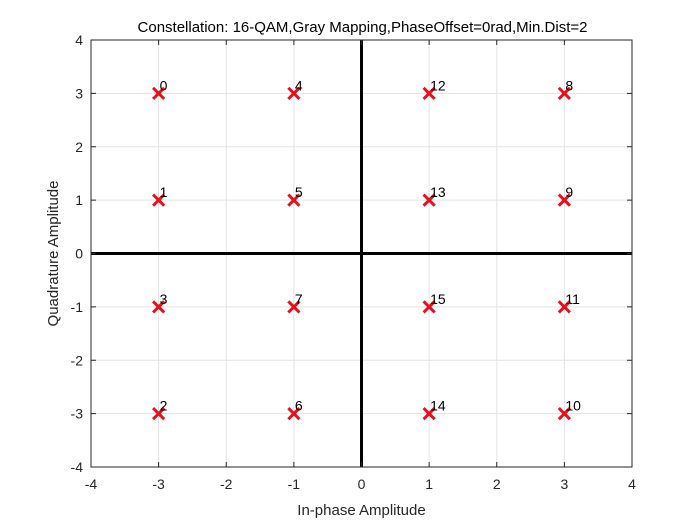  Describe the element at coordinates (91, 484) in the screenshot. I see `x-tick-label: -4` at that location.